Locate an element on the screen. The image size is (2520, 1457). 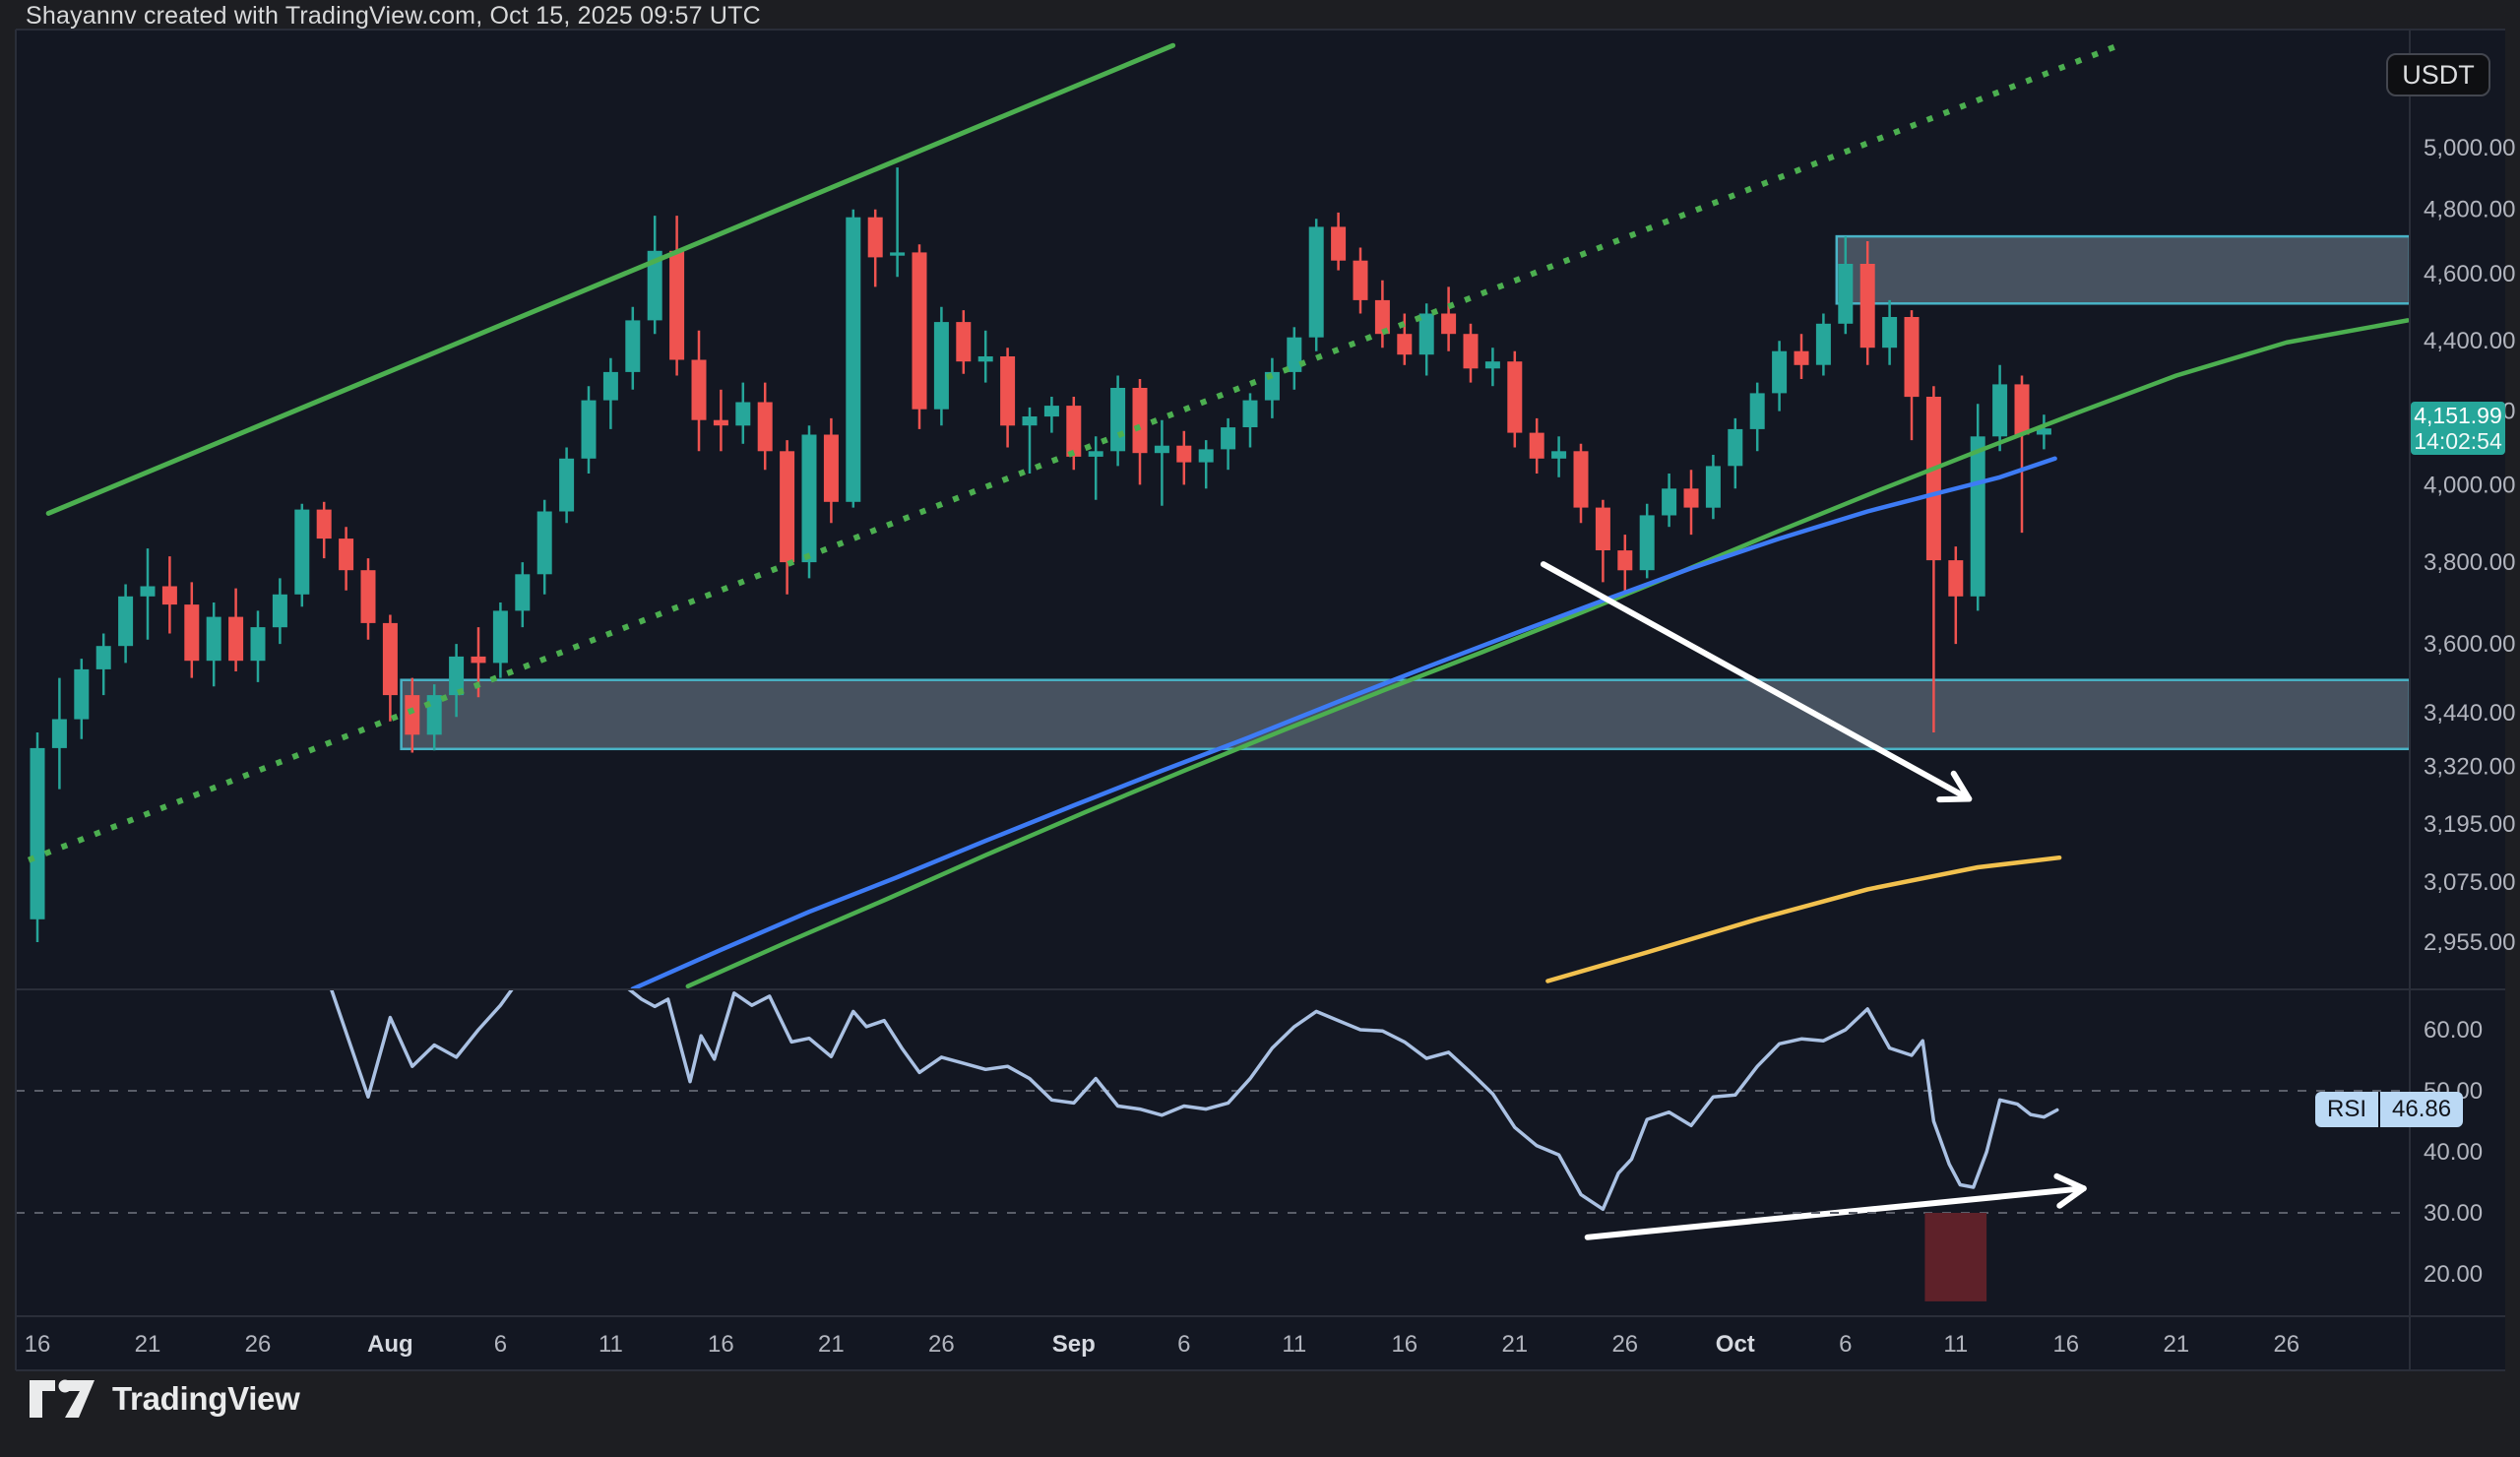
price-axis-label: 3,075.00 is located at coordinates (2469, 882).